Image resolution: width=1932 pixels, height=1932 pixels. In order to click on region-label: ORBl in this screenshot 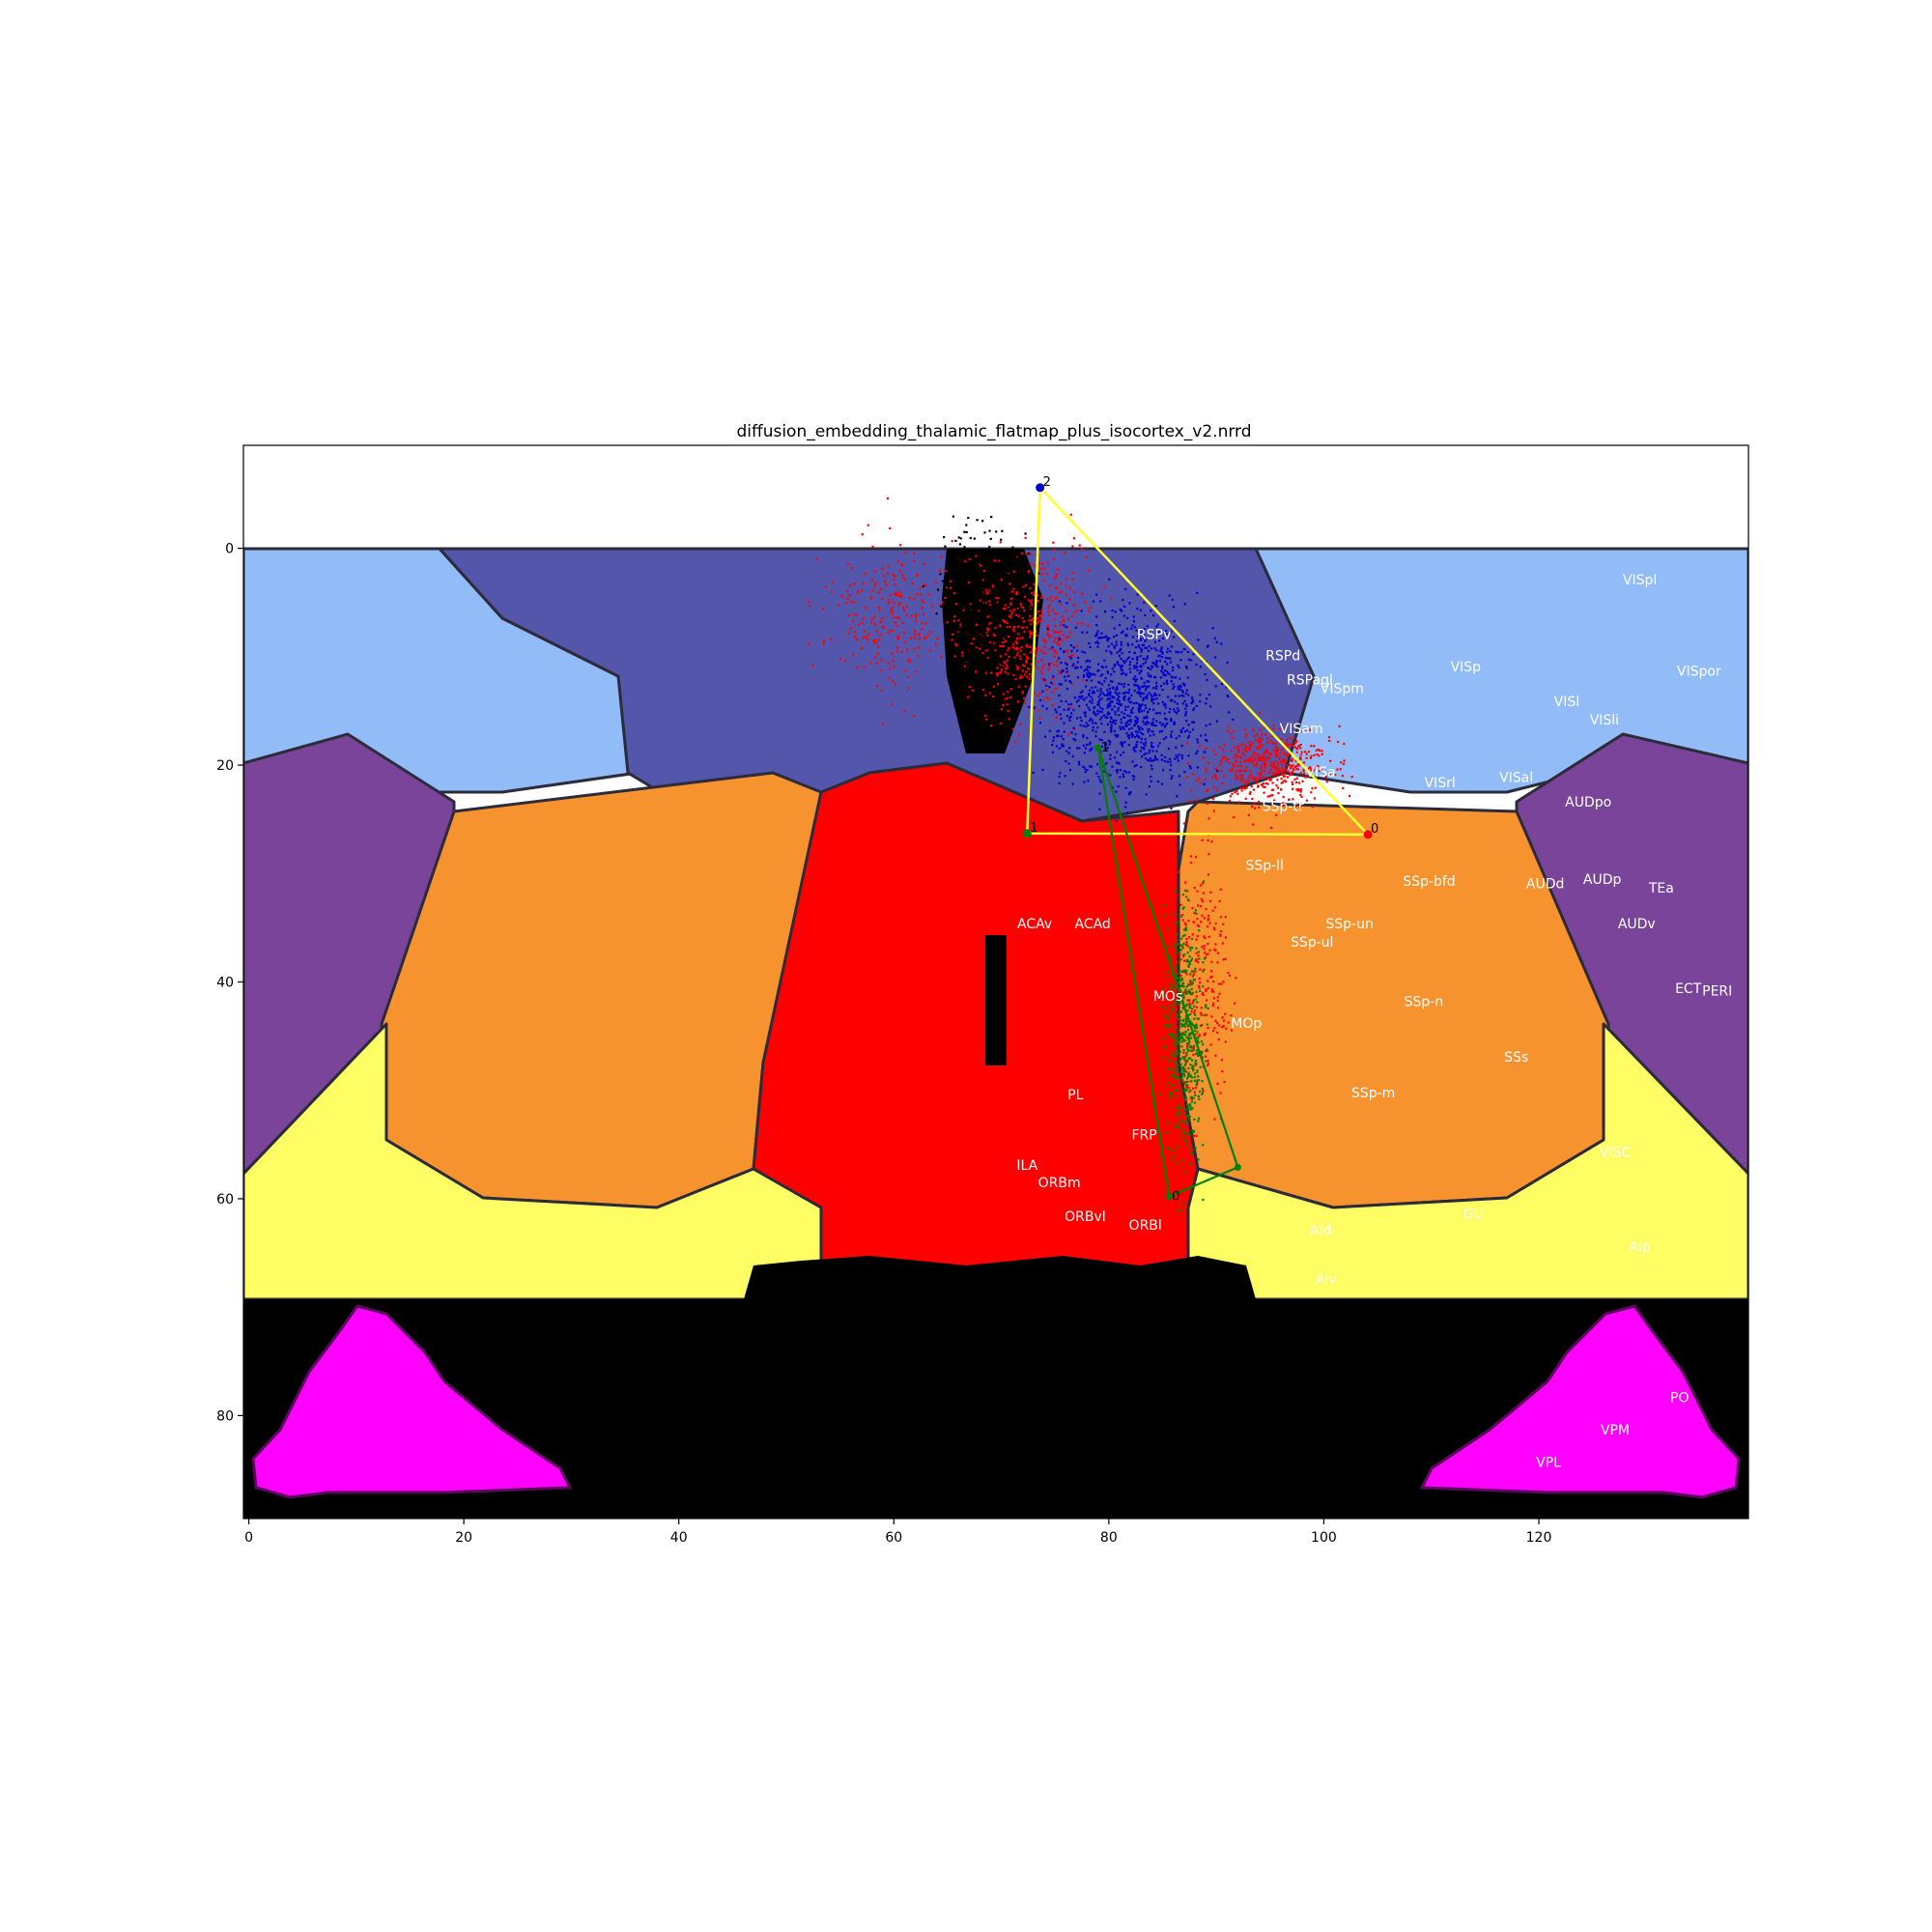, I will do `click(1145, 1226)`.